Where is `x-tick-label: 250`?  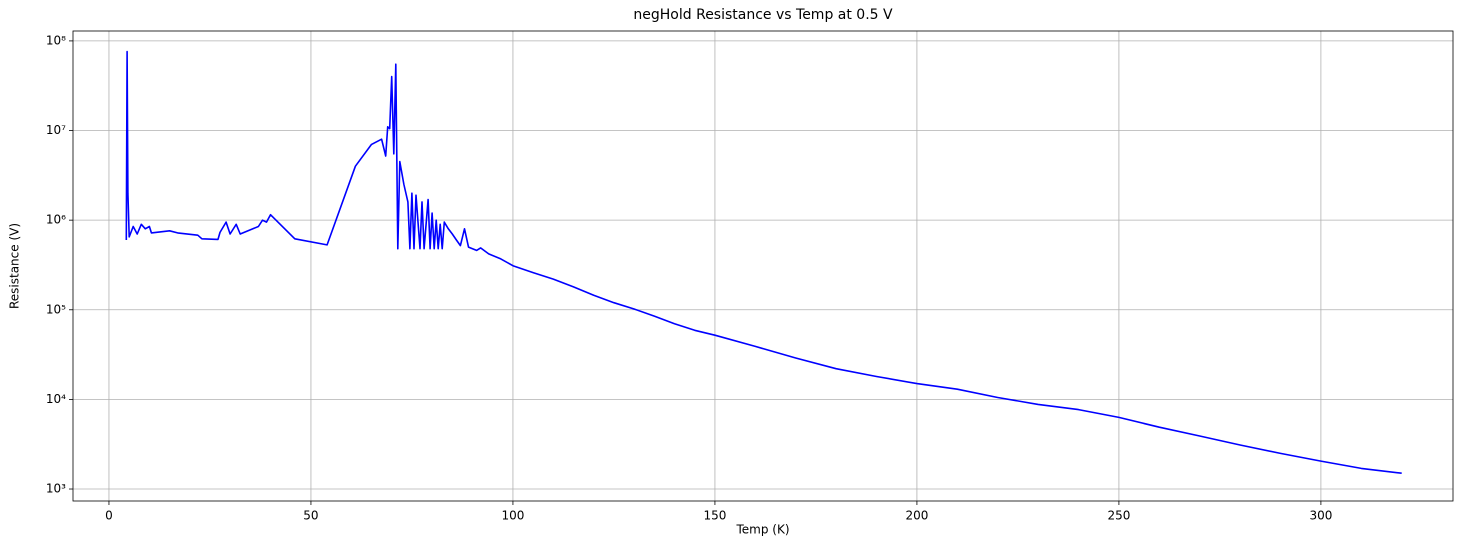
x-tick-label: 250 is located at coordinates (1118, 516).